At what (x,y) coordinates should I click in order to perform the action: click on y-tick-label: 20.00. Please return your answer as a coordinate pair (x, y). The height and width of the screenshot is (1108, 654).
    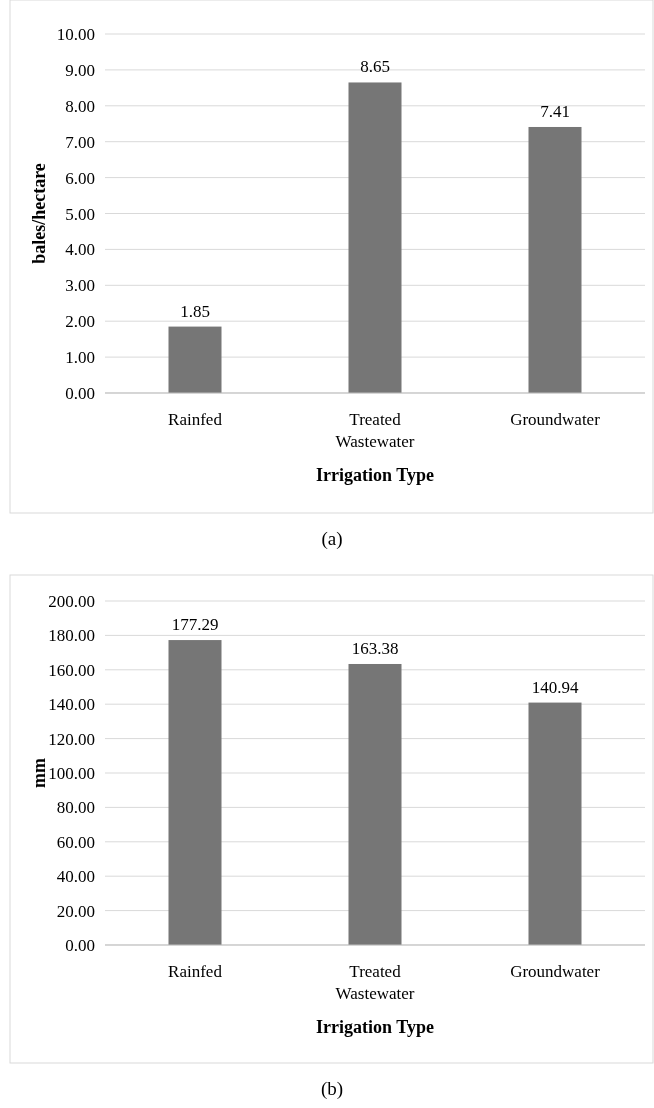
    Looking at the image, I should click on (75, 911).